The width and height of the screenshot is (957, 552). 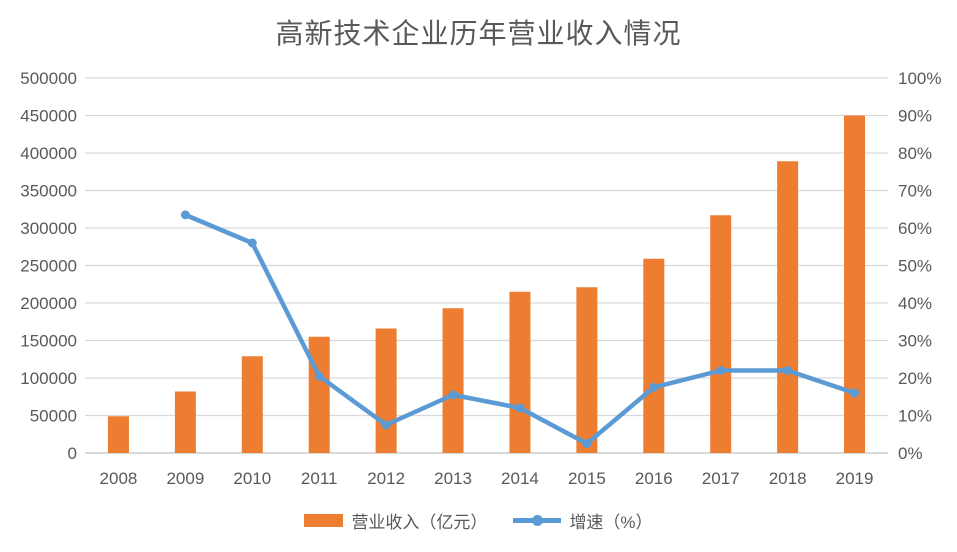 I want to click on x-axis-tick: 2010, so click(x=252, y=478).